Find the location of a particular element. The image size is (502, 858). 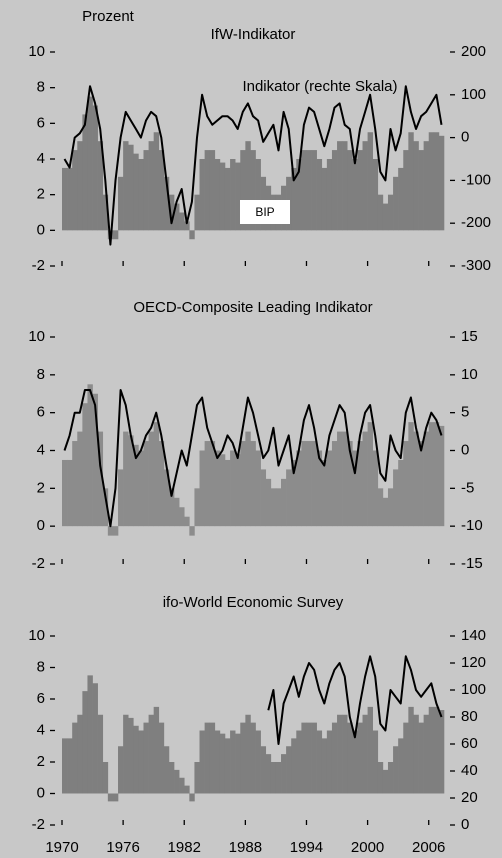

annotation: Indikator (rechte Skala) is located at coordinates (319, 86).